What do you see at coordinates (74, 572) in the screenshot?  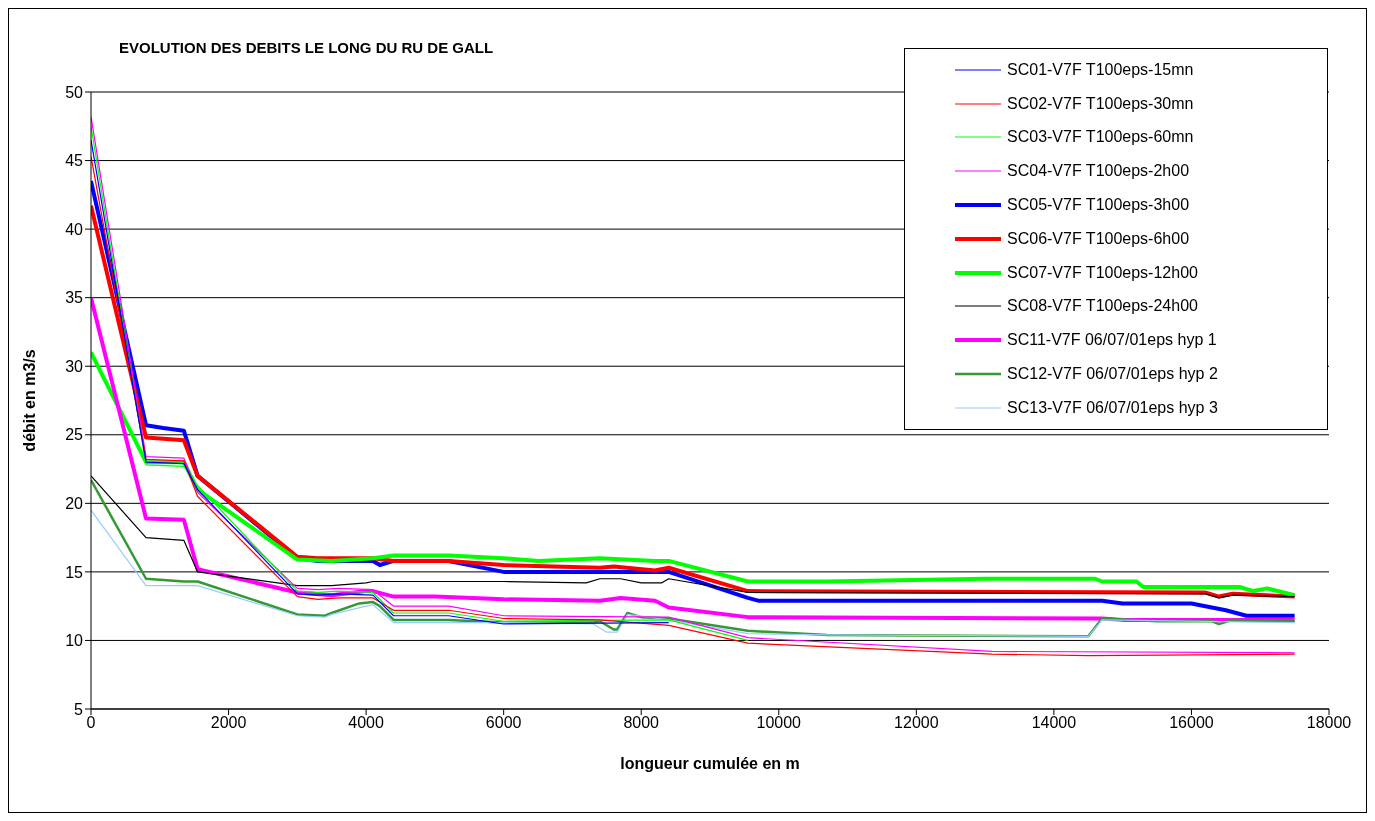 I see `y-tick-label: 15` at bounding box center [74, 572].